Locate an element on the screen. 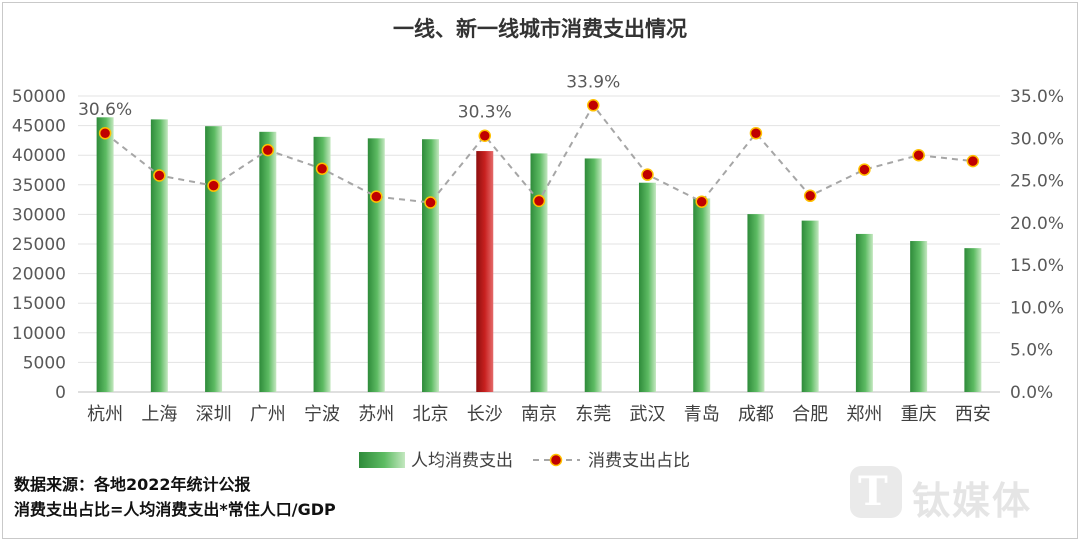 The height and width of the screenshot is (541, 1080). watermark-logo: T 钛媒体 is located at coordinates (959, 492).